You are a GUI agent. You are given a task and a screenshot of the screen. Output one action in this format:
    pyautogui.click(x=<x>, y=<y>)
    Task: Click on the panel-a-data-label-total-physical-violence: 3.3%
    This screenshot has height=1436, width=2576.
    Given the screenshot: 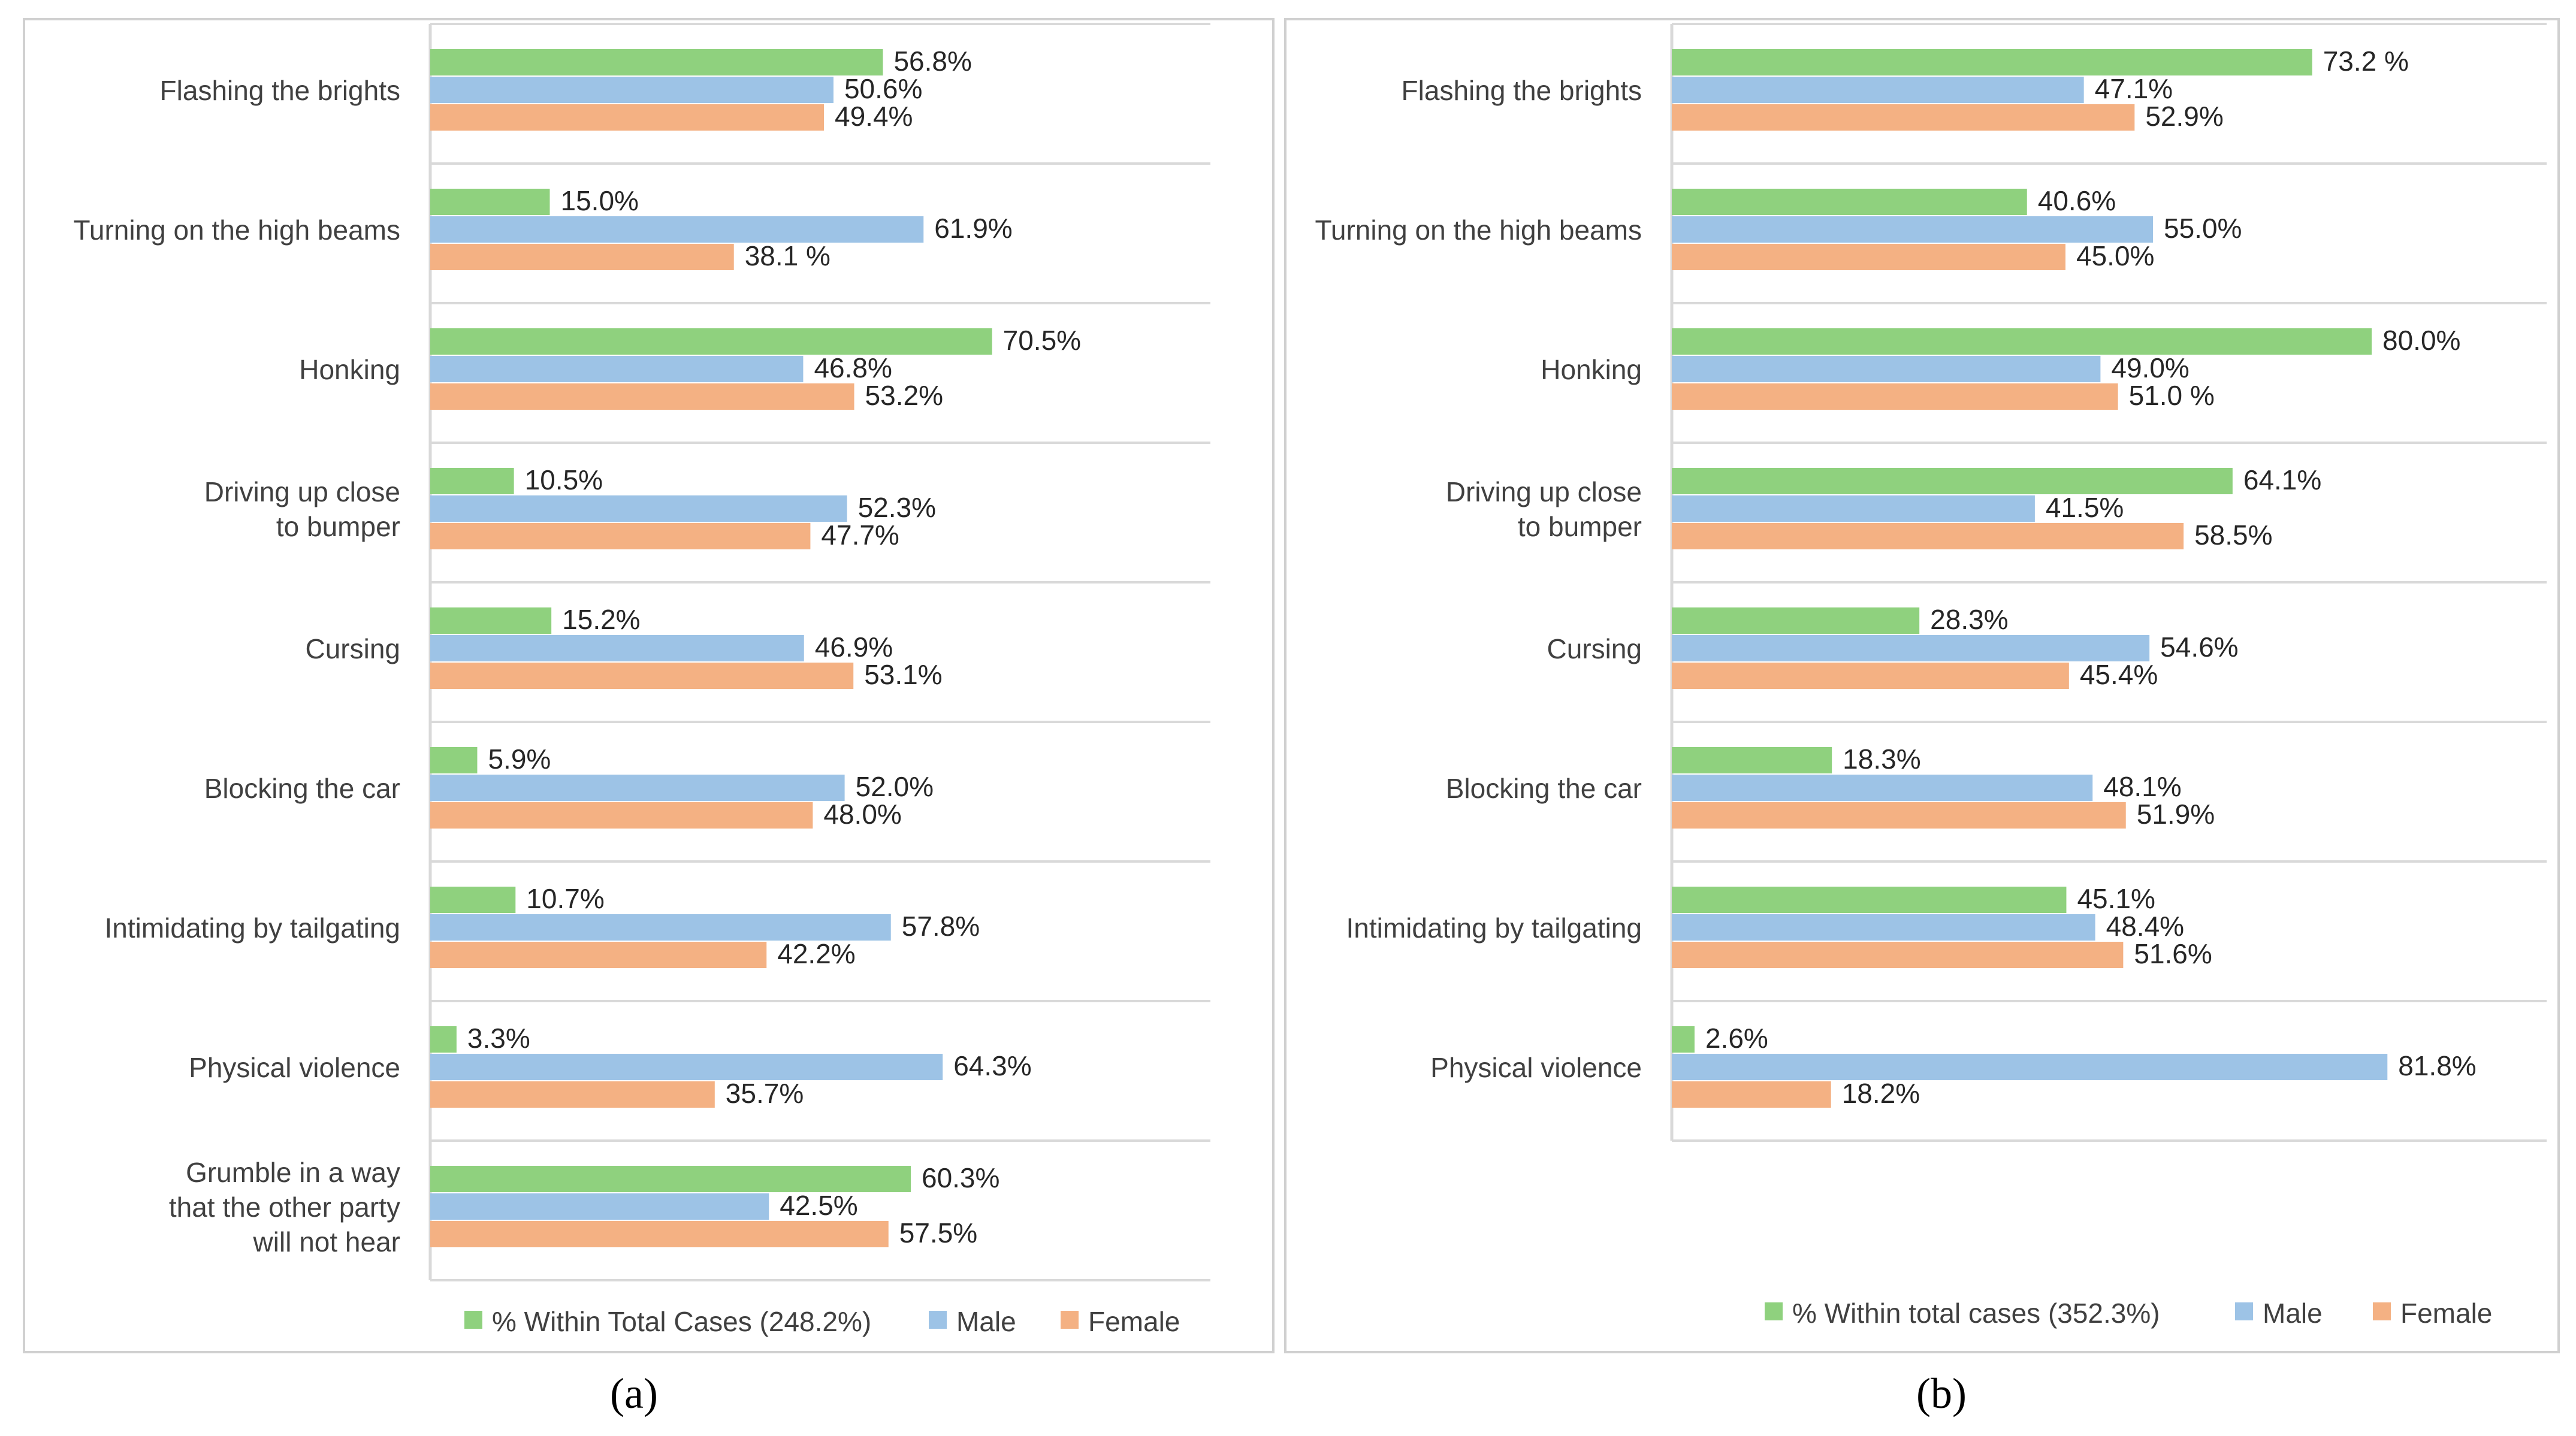 What is the action you would take?
    pyautogui.click(x=499, y=1038)
    